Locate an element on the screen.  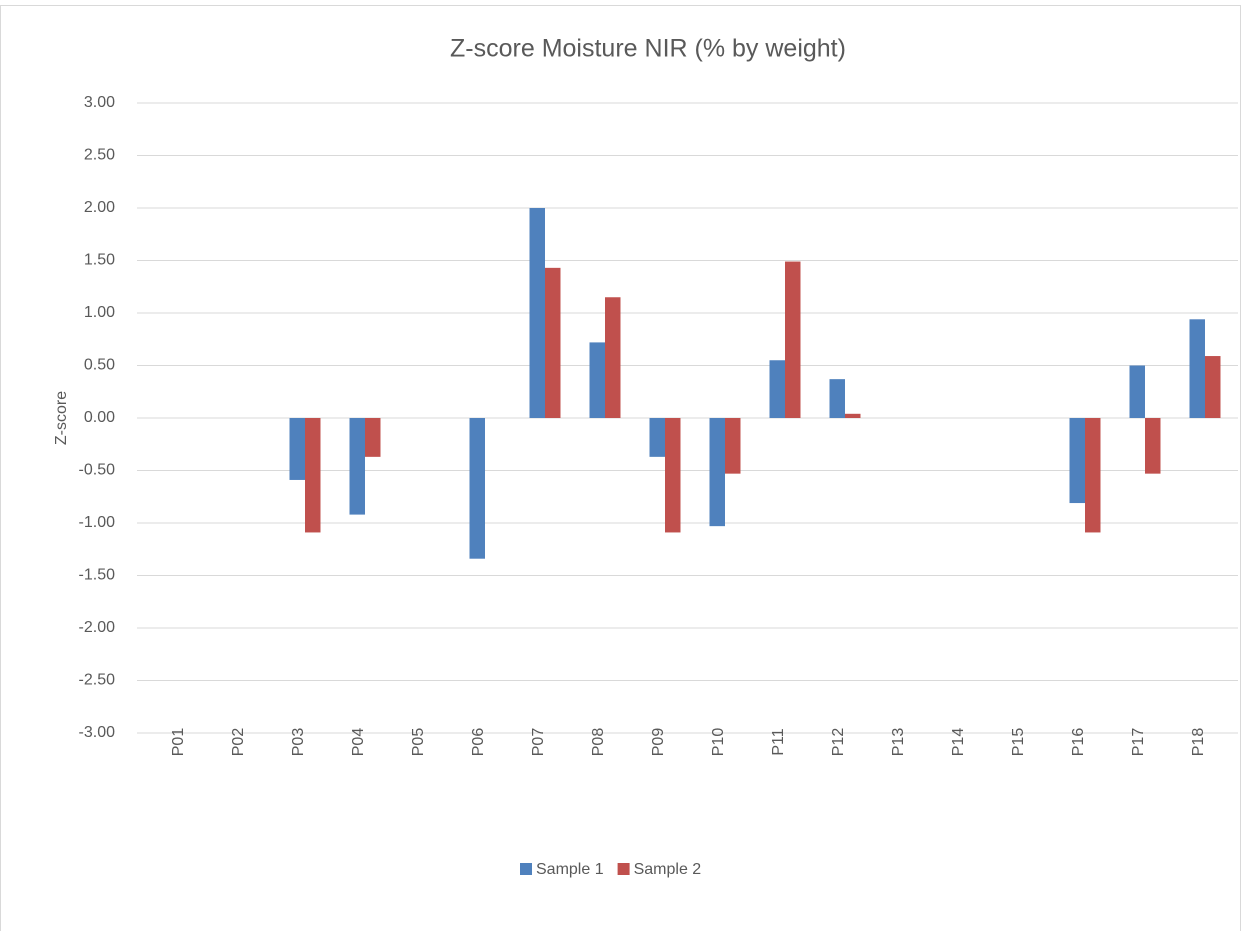
x-tick-label: P14 is located at coordinates (958, 742).